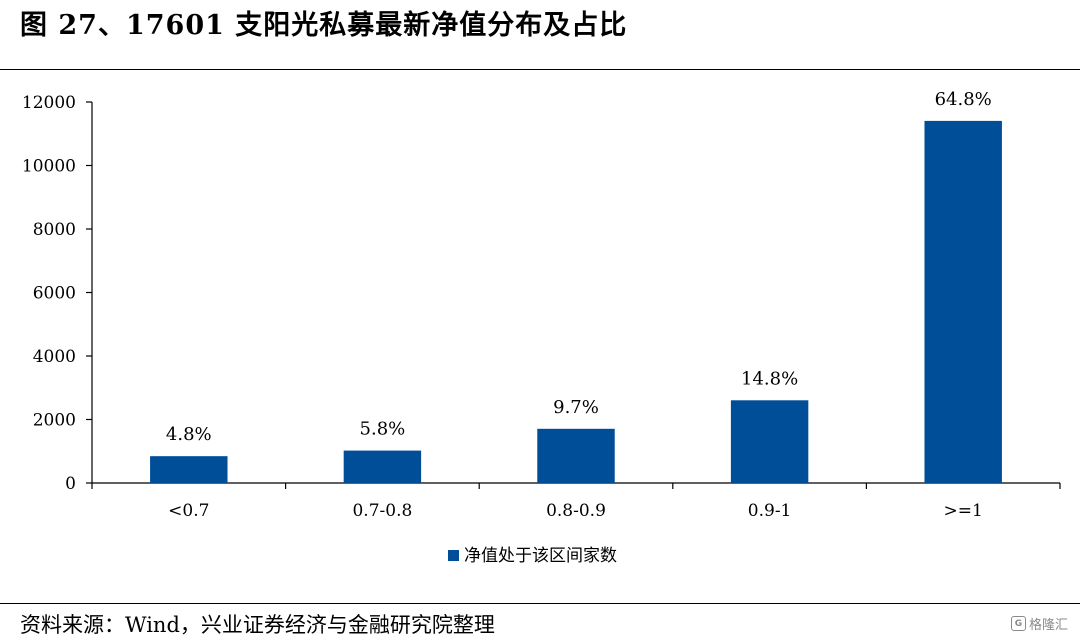 The height and width of the screenshot is (644, 1080). I want to click on y-axis: 0 2000 4000 6000 8000 10000 12000, so click(57, 293).